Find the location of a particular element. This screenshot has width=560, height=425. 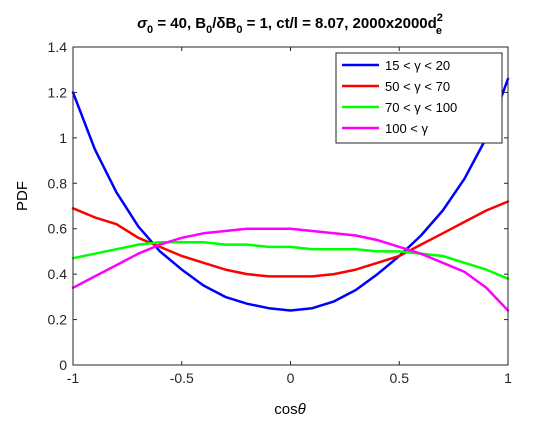

title-b-sub: 0 is located at coordinates (209, 30).